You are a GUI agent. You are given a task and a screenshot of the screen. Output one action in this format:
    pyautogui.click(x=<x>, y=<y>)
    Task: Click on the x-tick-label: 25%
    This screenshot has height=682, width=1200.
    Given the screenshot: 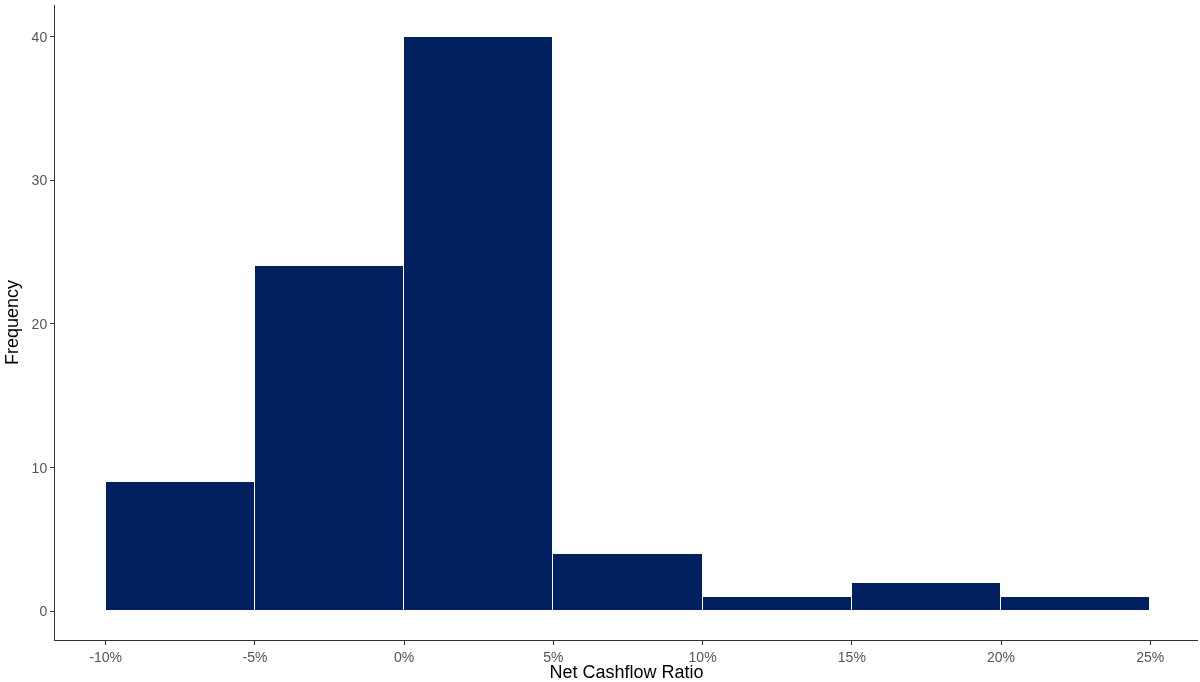 What is the action you would take?
    pyautogui.click(x=1150, y=656)
    